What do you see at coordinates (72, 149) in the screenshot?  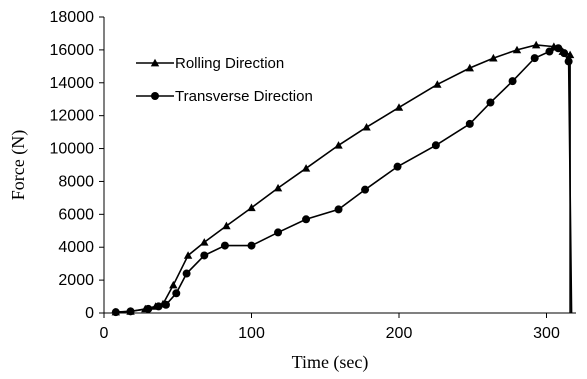 I see `y-tick-label: 10000` at bounding box center [72, 149].